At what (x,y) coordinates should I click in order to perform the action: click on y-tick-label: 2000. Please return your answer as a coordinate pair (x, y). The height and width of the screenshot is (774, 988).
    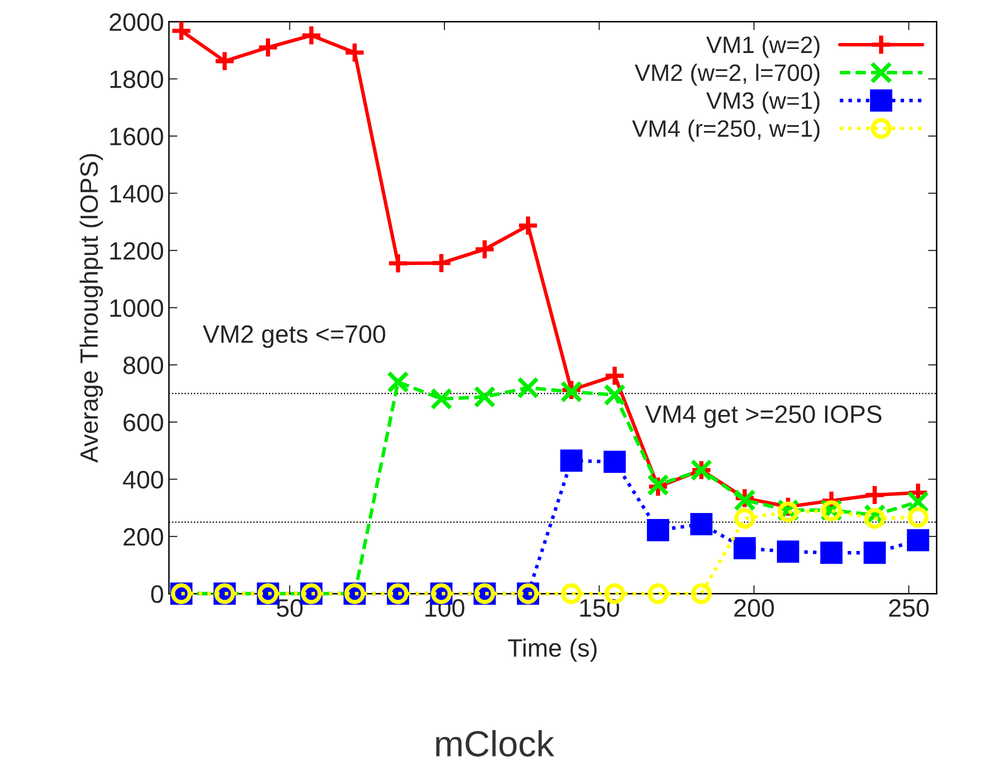
    Looking at the image, I should click on (137, 22).